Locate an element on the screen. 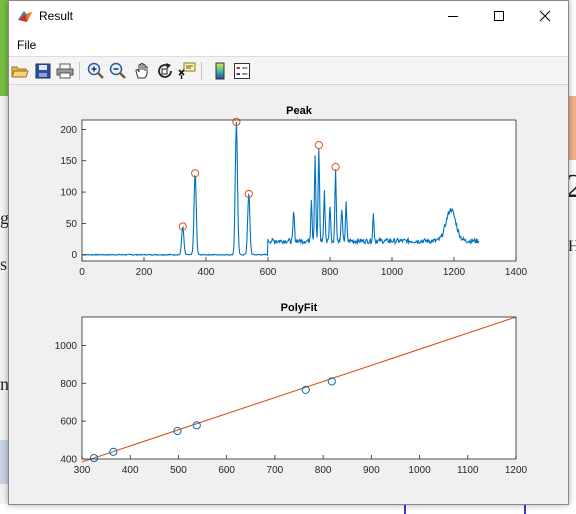  data-cursor-button is located at coordinates (187, 71).